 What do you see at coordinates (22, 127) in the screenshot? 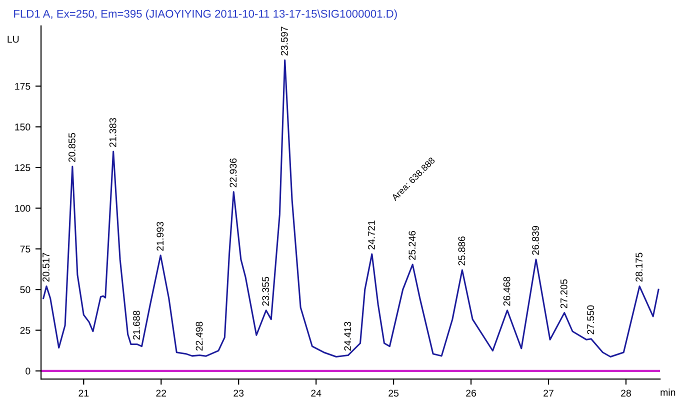
I see `y-tick-label: 150` at bounding box center [22, 127].